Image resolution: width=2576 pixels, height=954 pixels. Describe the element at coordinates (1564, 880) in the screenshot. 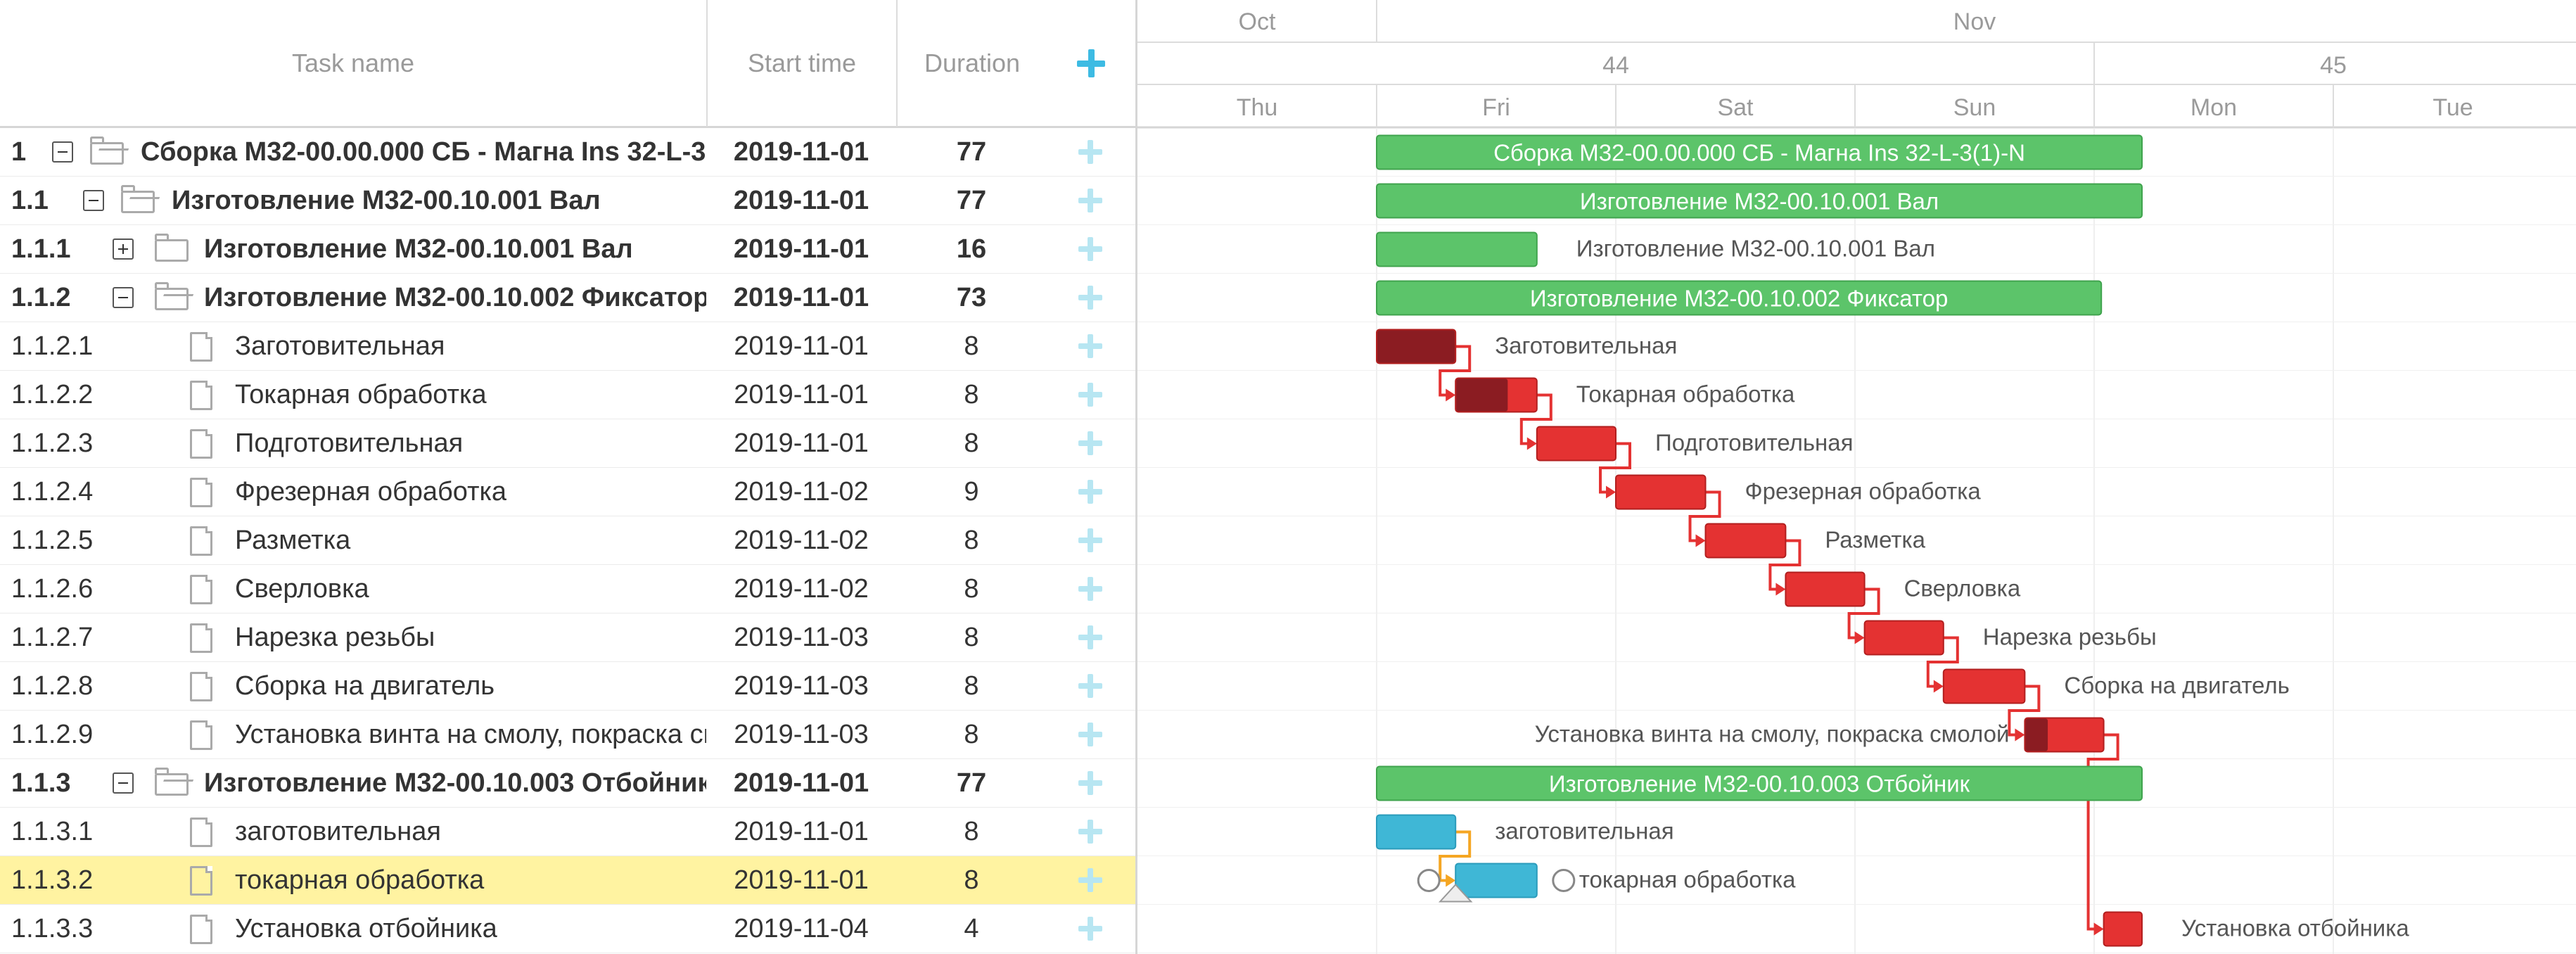

I see `link-end-handle-icon` at that location.